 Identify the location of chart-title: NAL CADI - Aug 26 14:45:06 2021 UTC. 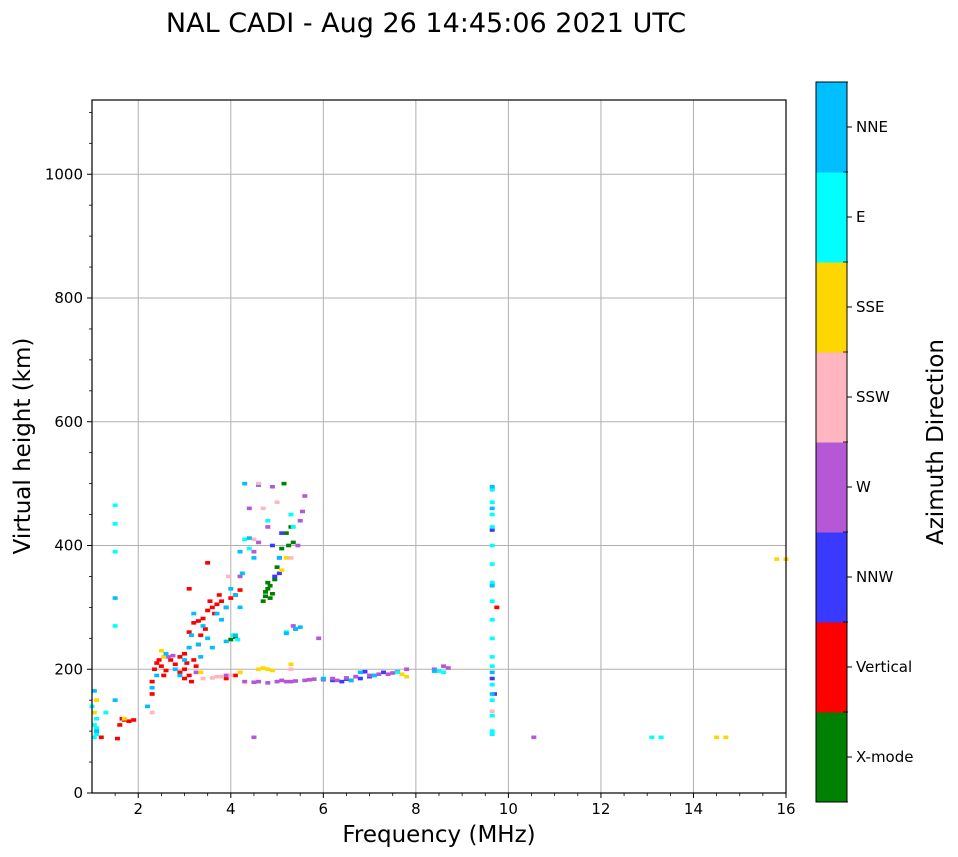
(426, 23).